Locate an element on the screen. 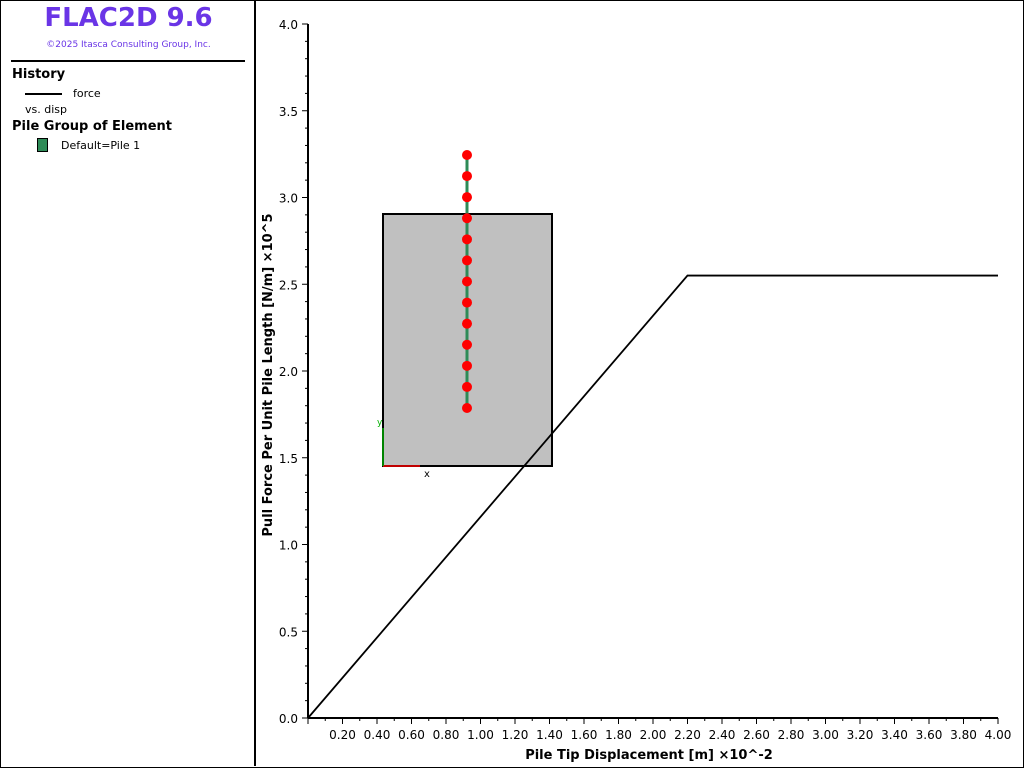 The height and width of the screenshot is (768, 1024). x-tick-label: 3.00 is located at coordinates (825, 735).